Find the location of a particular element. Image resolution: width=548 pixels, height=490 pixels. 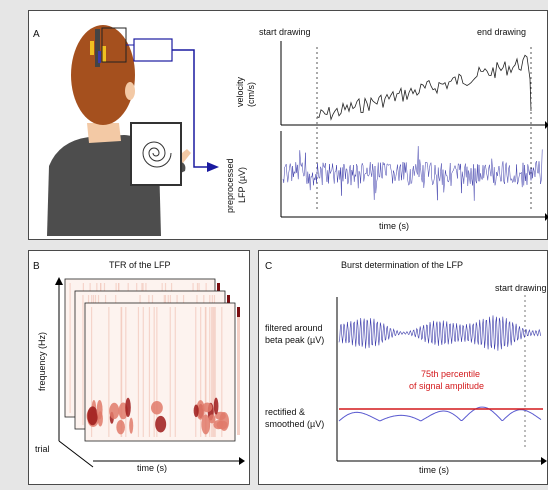

velocity-label: velocity is located at coordinates (240, 91).